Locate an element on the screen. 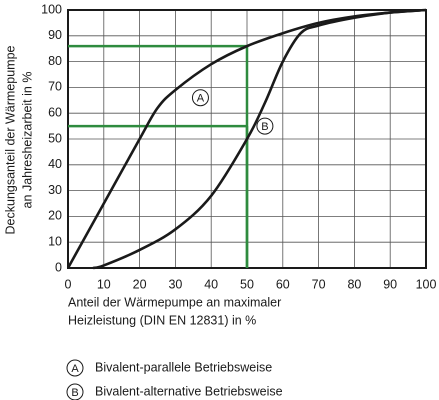  y-tick-label: 70 is located at coordinates (55, 87).